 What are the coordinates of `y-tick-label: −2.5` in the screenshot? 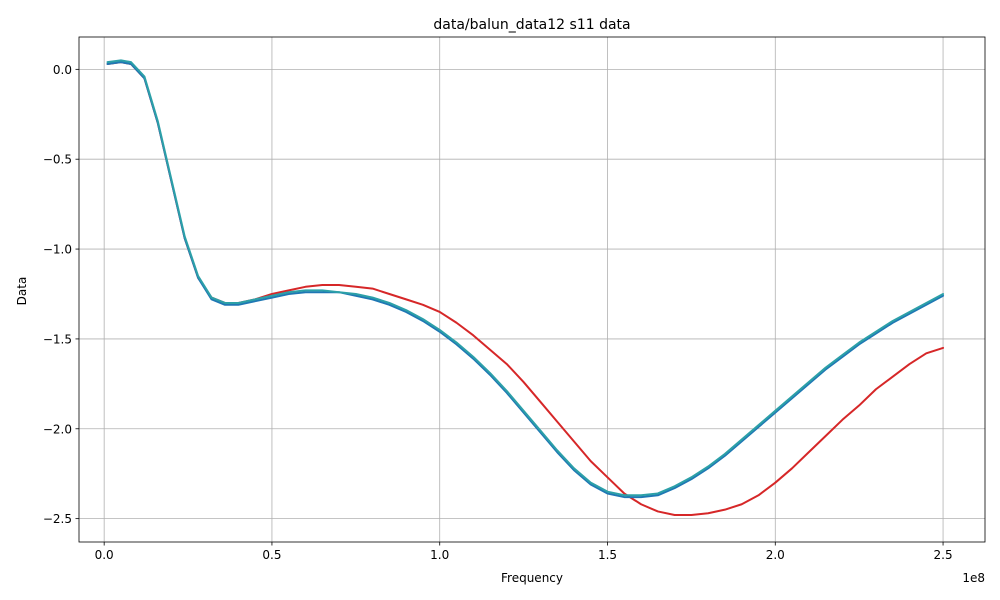 It's located at (57, 519).